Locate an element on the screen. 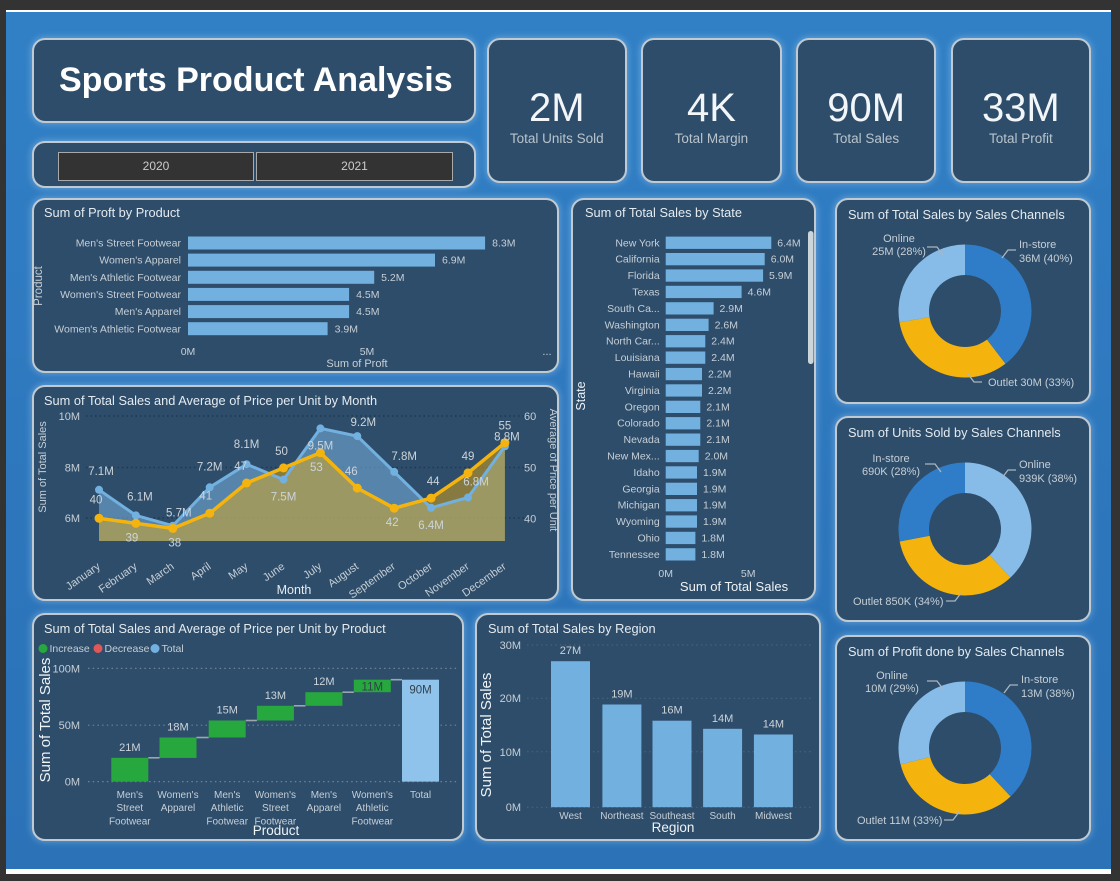 The width and height of the screenshot is (1120, 881). svg-text: Georgia is located at coordinates (641, 489).